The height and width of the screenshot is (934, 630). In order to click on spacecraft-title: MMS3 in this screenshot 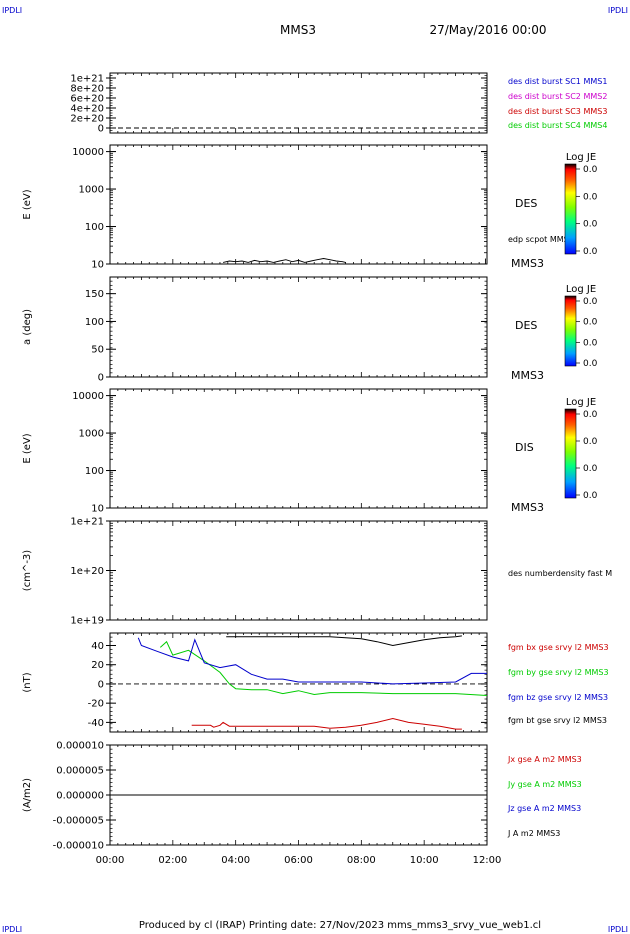, I will do `click(298, 30)`.